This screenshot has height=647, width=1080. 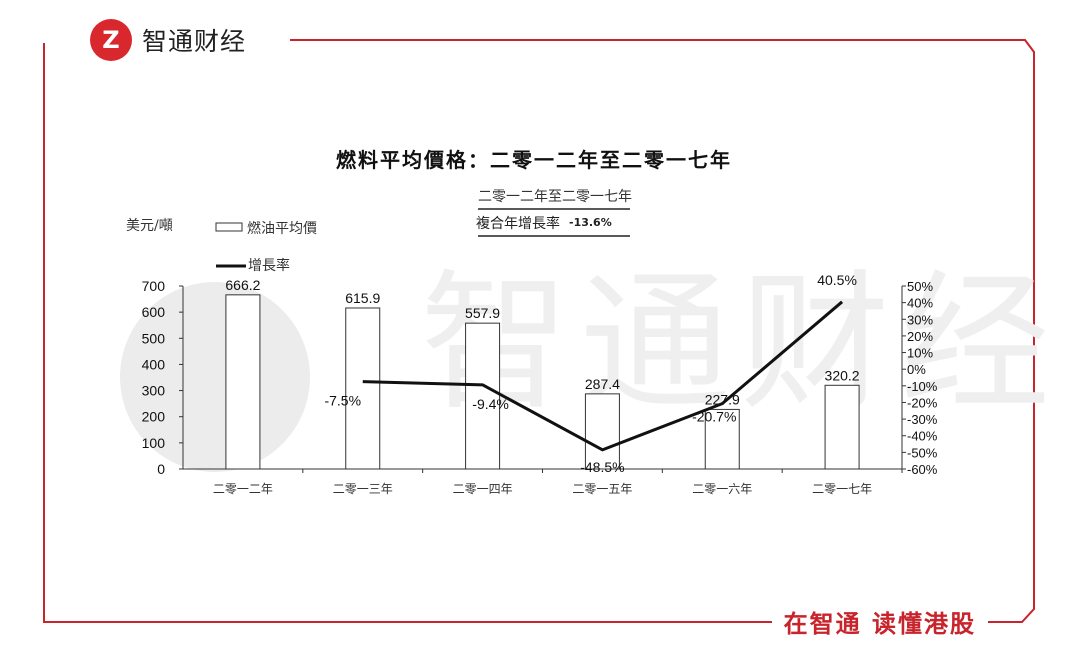 I want to click on y-left-tick-label: 400, so click(x=154, y=364).